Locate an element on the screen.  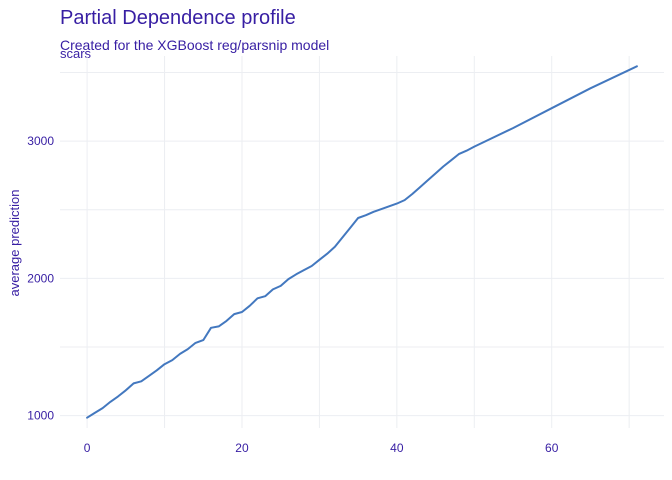
facet-label: scars is located at coordinates (76, 53).